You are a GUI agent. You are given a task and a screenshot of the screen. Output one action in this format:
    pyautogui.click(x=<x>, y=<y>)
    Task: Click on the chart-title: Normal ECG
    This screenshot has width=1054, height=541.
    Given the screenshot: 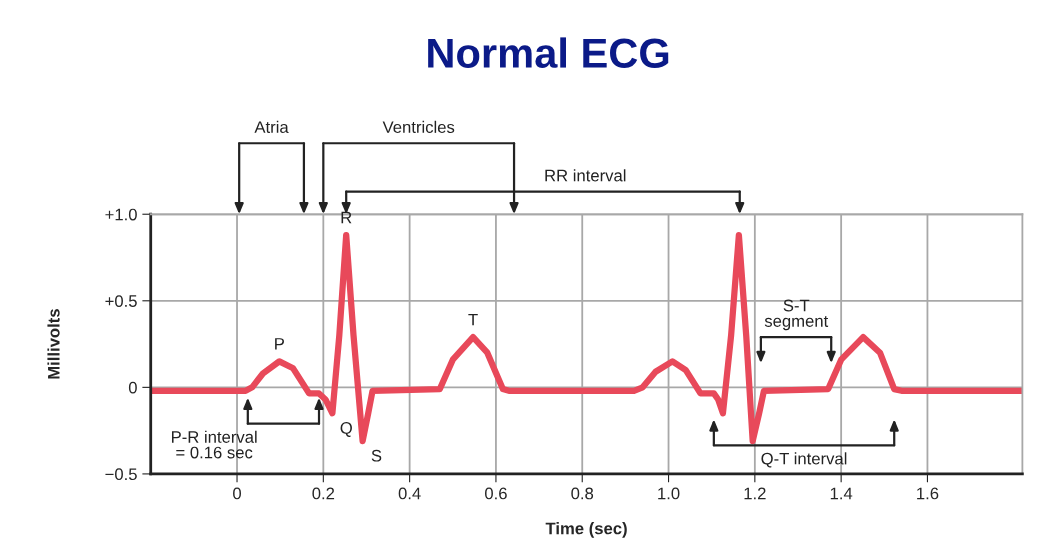 What is the action you would take?
    pyautogui.click(x=548, y=52)
    